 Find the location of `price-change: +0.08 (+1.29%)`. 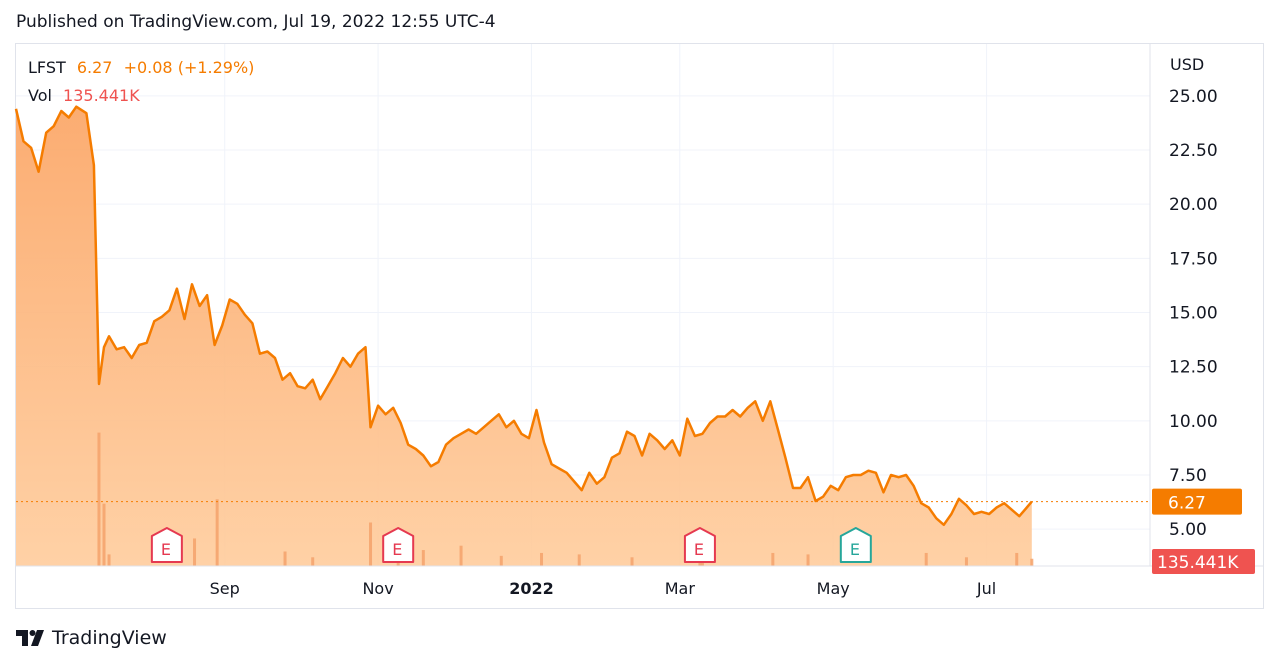

price-change: +0.08 (+1.29%) is located at coordinates (189, 67).